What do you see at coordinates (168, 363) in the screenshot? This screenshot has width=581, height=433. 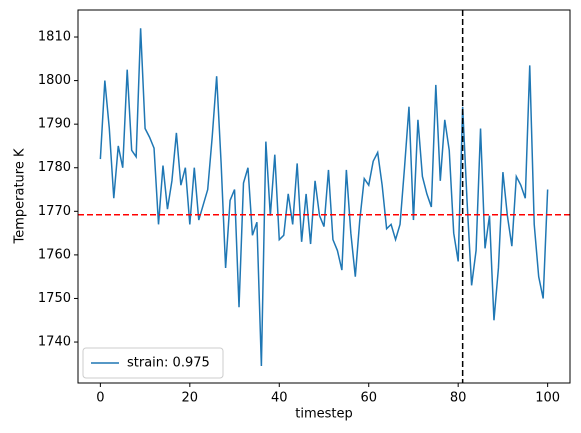 I see `legend-label: strain: 0.975` at bounding box center [168, 363].